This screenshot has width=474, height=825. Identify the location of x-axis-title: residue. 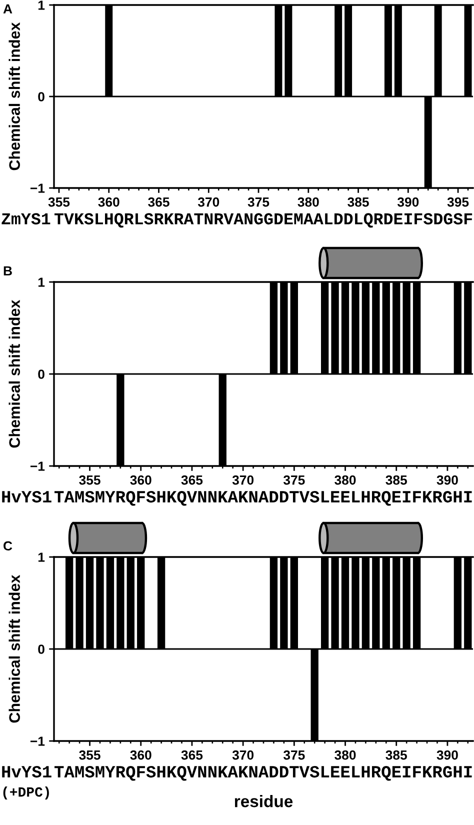
(263, 801).